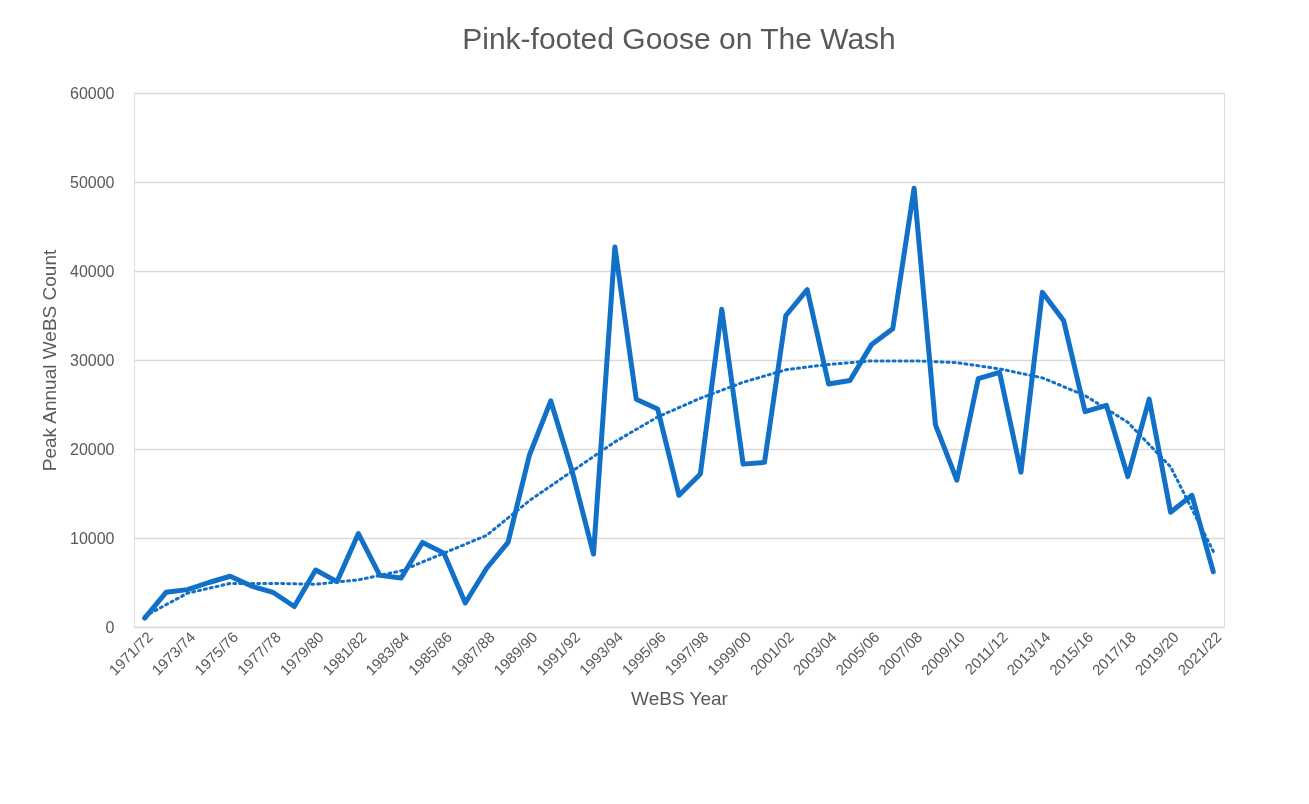 This screenshot has width=1309, height=804. I want to click on y-tick-label: 30000, so click(92, 360).